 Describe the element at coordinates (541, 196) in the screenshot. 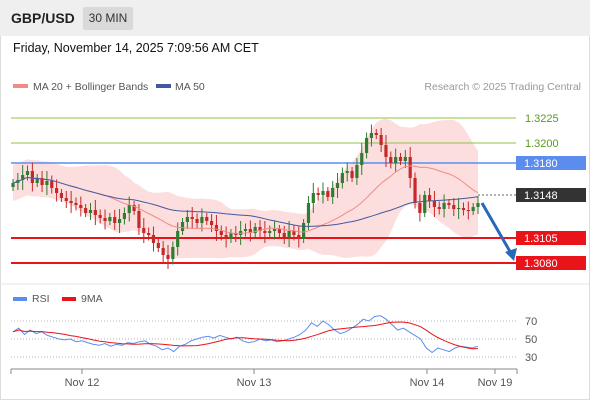

I see `level-tag-text-last: 1.3148` at that location.